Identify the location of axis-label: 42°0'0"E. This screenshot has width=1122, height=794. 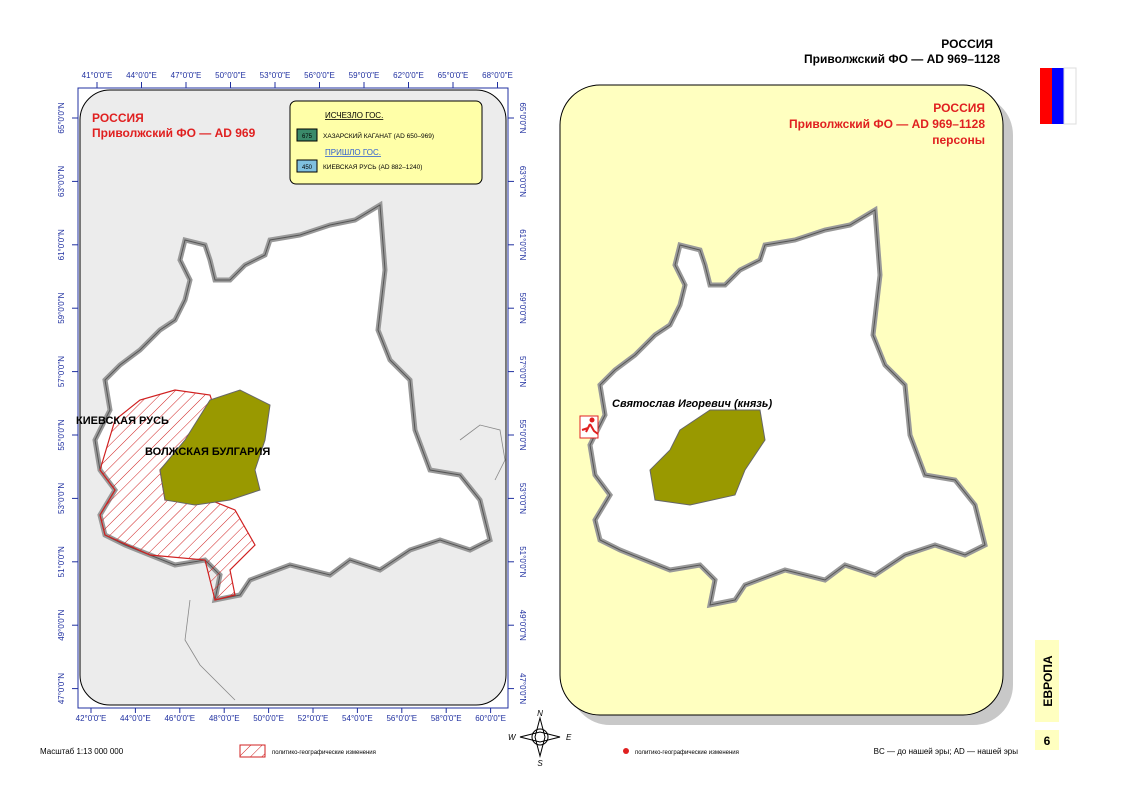
(91, 718).